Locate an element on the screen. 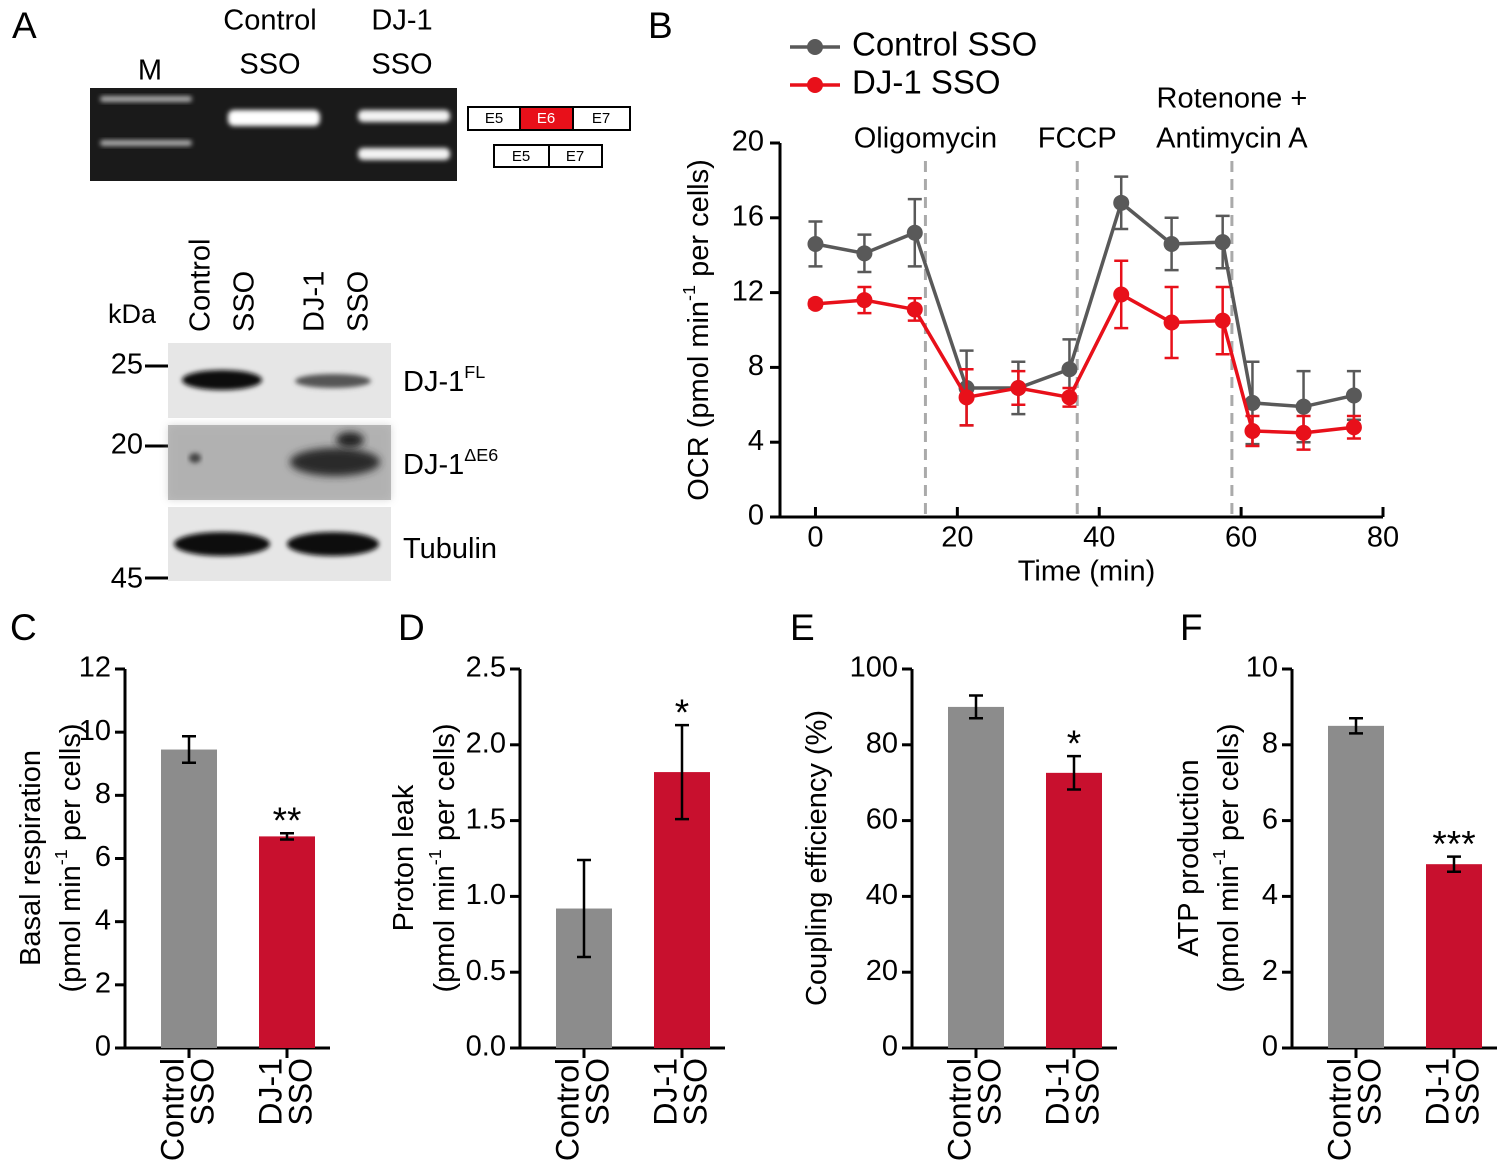 This screenshot has height=1174, width=1506. blot-image is located at coordinates (279, 462).